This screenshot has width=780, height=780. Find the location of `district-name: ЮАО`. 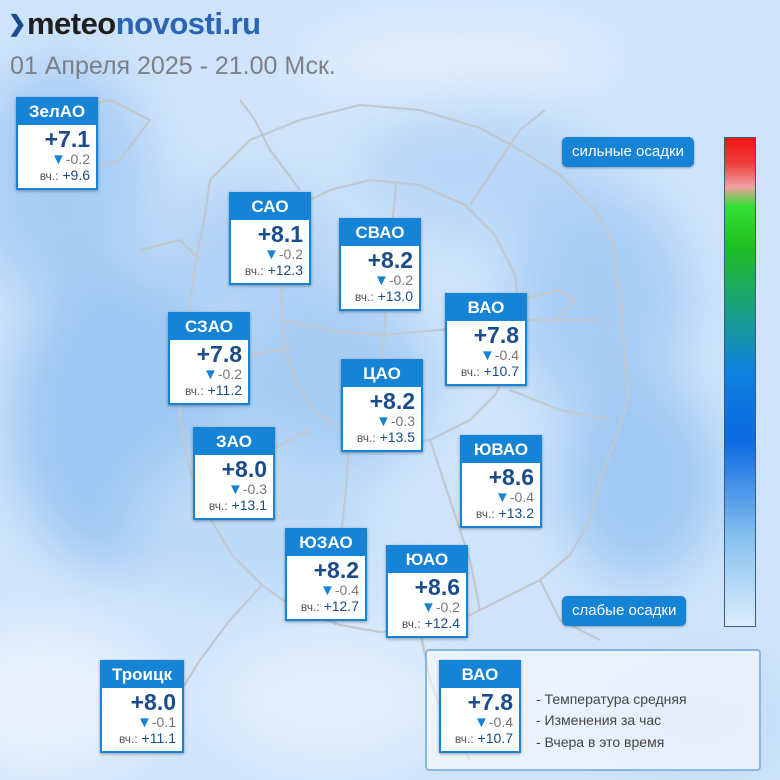

district-name: ЮАО is located at coordinates (427, 560).